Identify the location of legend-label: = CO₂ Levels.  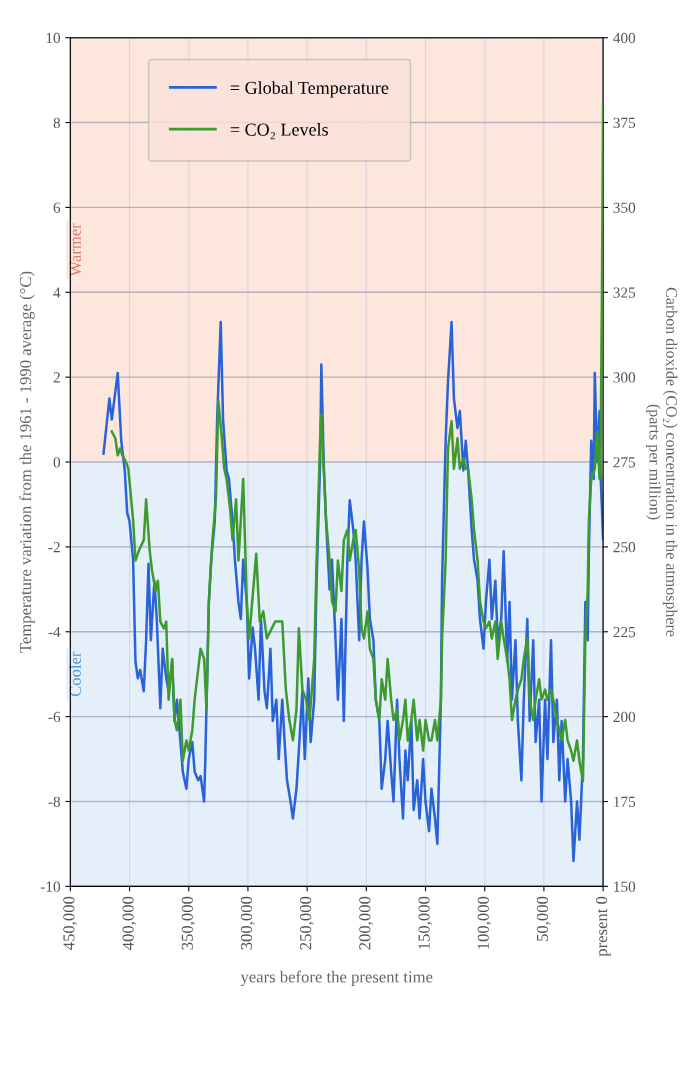
(279, 131).